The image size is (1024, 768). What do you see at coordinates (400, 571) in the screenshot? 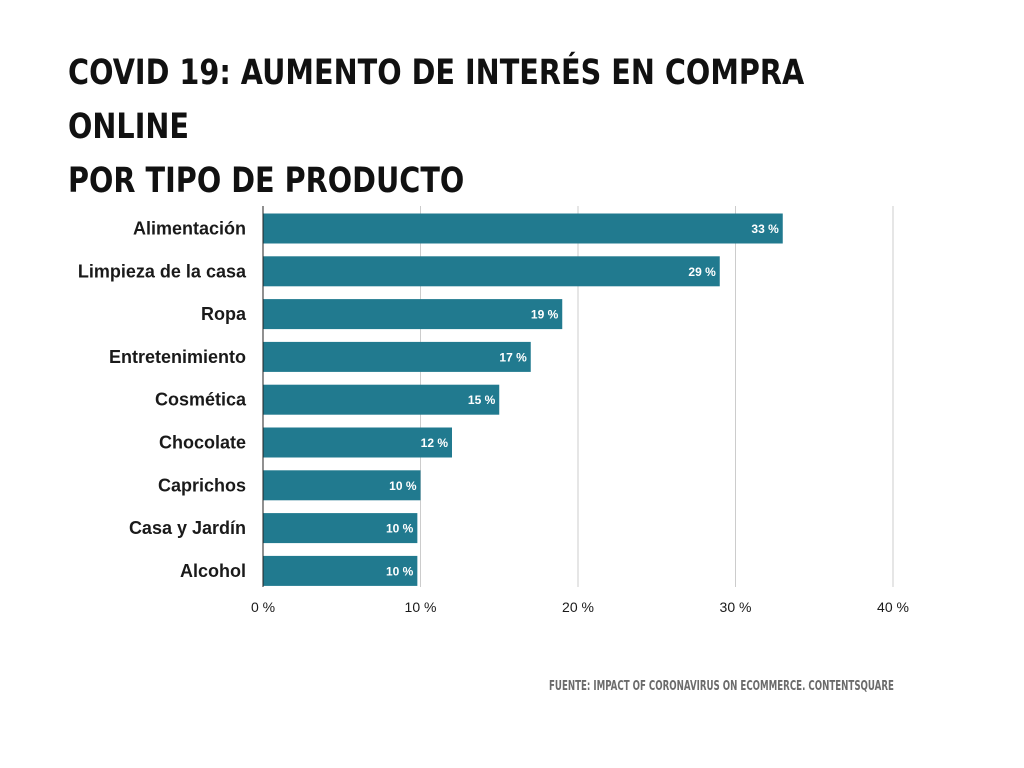
I see `value-label-8: 10 %` at bounding box center [400, 571].